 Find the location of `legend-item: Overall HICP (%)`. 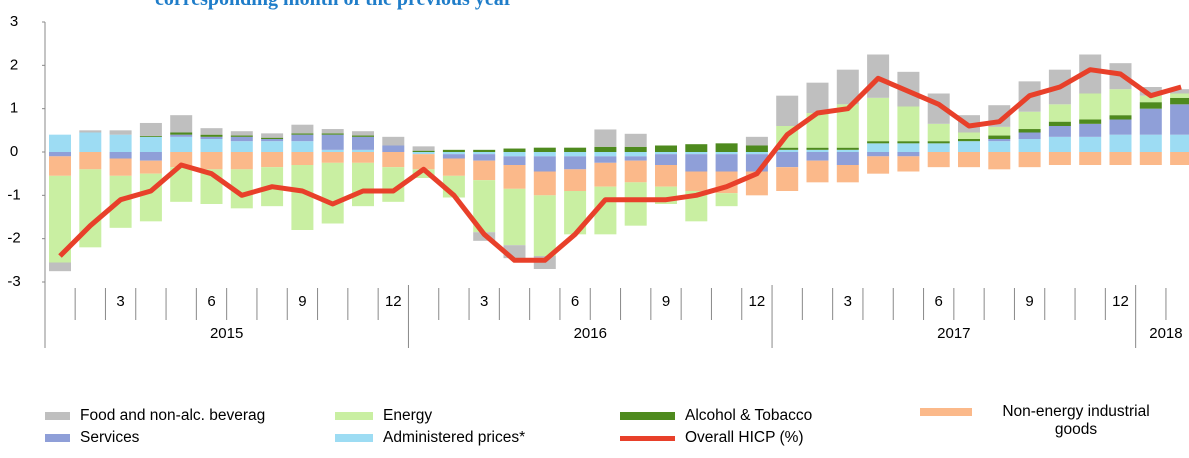

legend-item: Overall HICP (%) is located at coordinates (712, 438).